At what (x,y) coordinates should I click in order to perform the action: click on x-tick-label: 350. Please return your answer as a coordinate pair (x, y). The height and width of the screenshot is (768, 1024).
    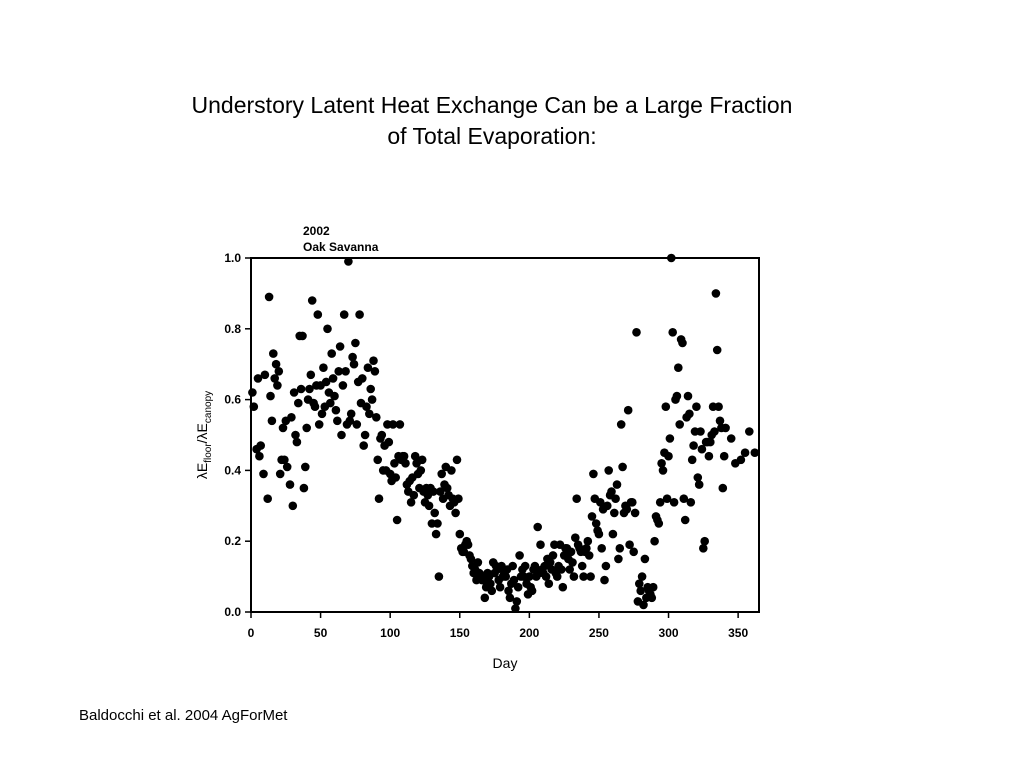
    Looking at the image, I should click on (738, 633).